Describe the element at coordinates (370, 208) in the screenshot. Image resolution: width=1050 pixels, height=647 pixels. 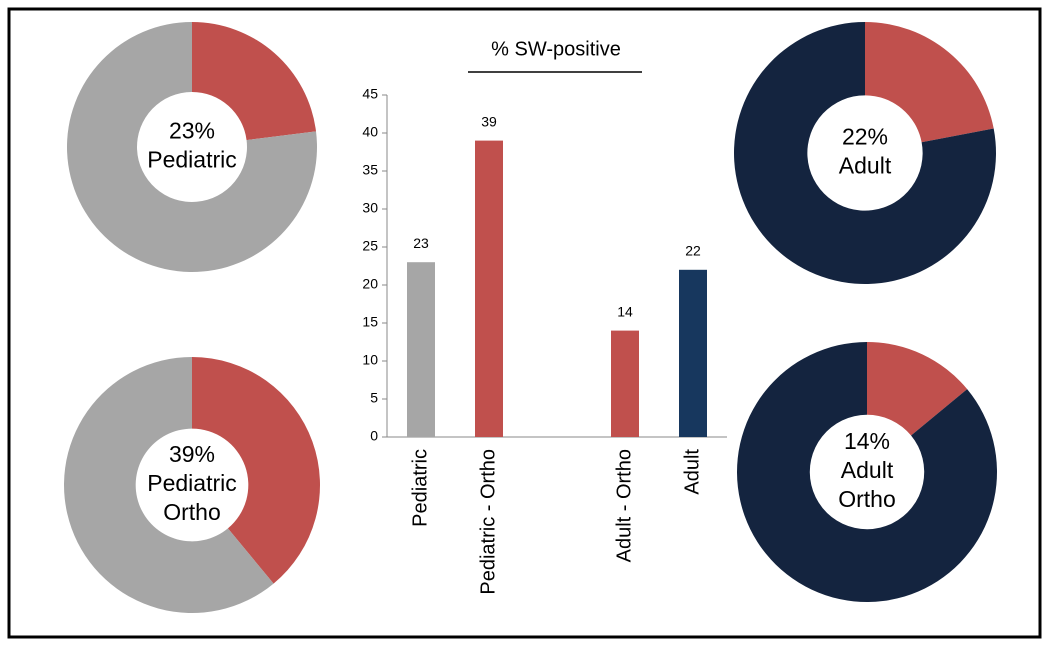
I see `y-tick-label: 30` at that location.